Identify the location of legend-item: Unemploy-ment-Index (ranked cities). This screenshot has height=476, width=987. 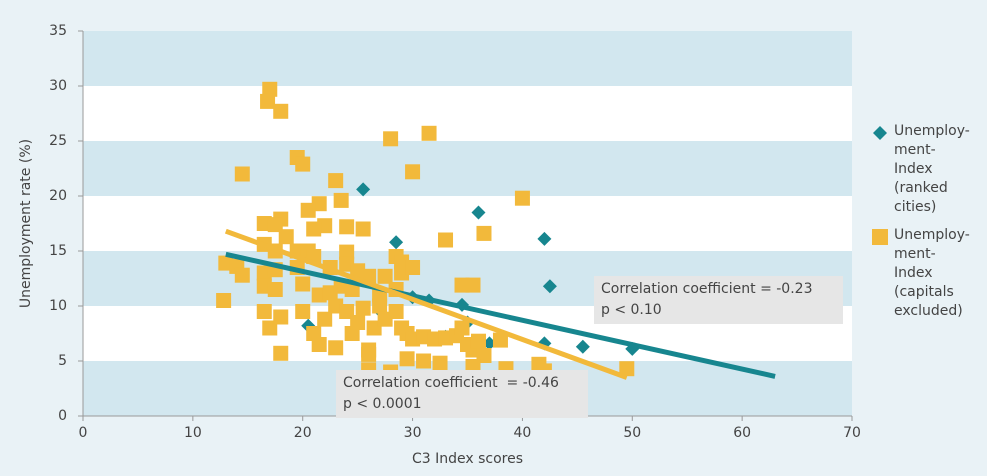
(921, 169).